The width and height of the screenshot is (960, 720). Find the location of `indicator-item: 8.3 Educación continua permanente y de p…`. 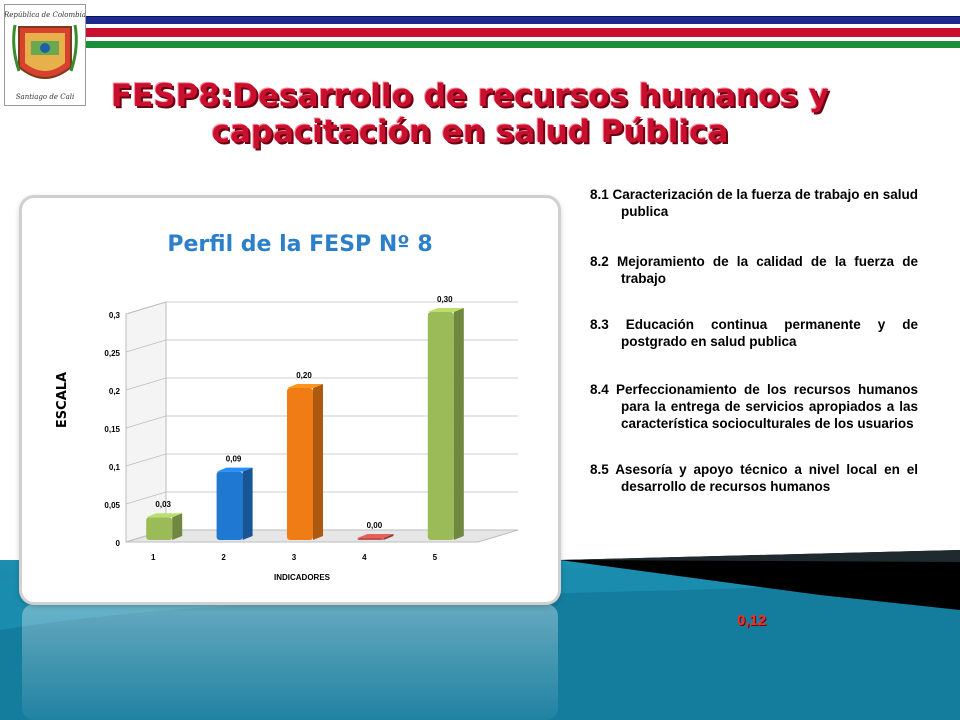

indicator-item: 8.3 Educación continua permanente y de p… is located at coordinates (754, 333).